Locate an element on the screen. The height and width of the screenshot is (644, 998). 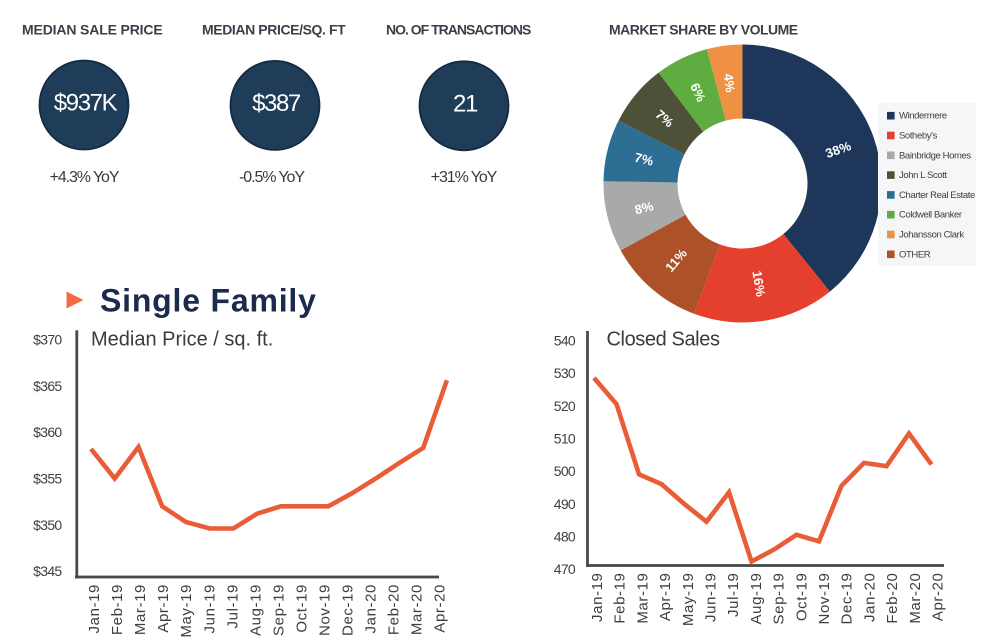
svg-text: 530 is located at coordinates (565, 373).